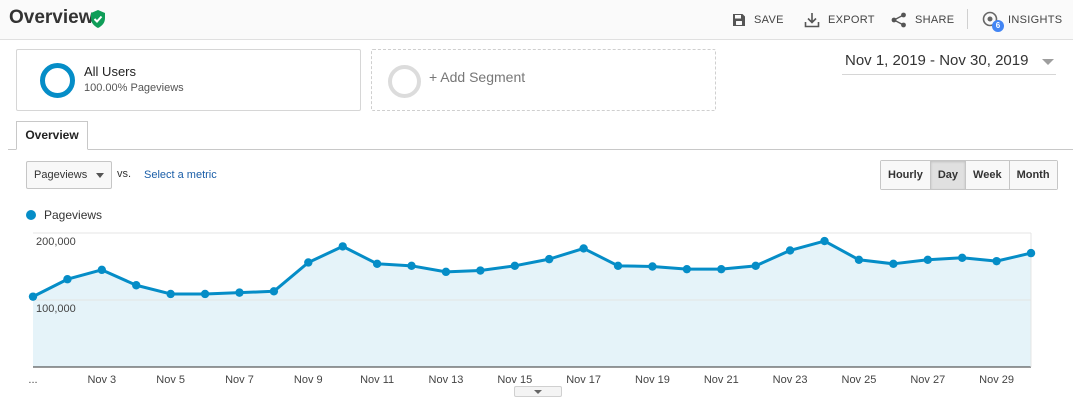 The image size is (1073, 415). I want to click on x-tick-label: Nov 19, so click(652, 380).